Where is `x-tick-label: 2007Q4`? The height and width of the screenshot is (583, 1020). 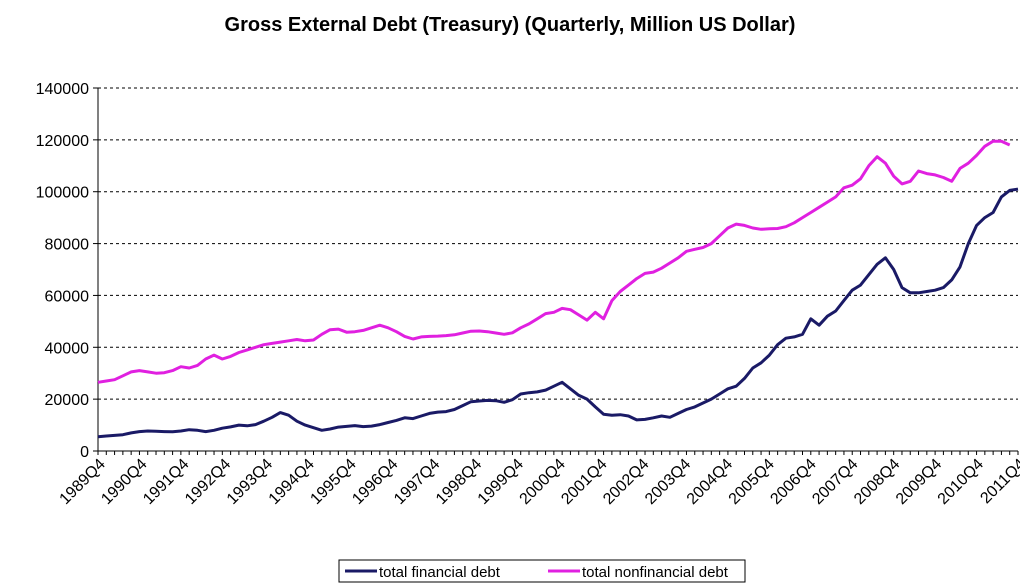 x-tick-label: 2007Q4 is located at coordinates (835, 482).